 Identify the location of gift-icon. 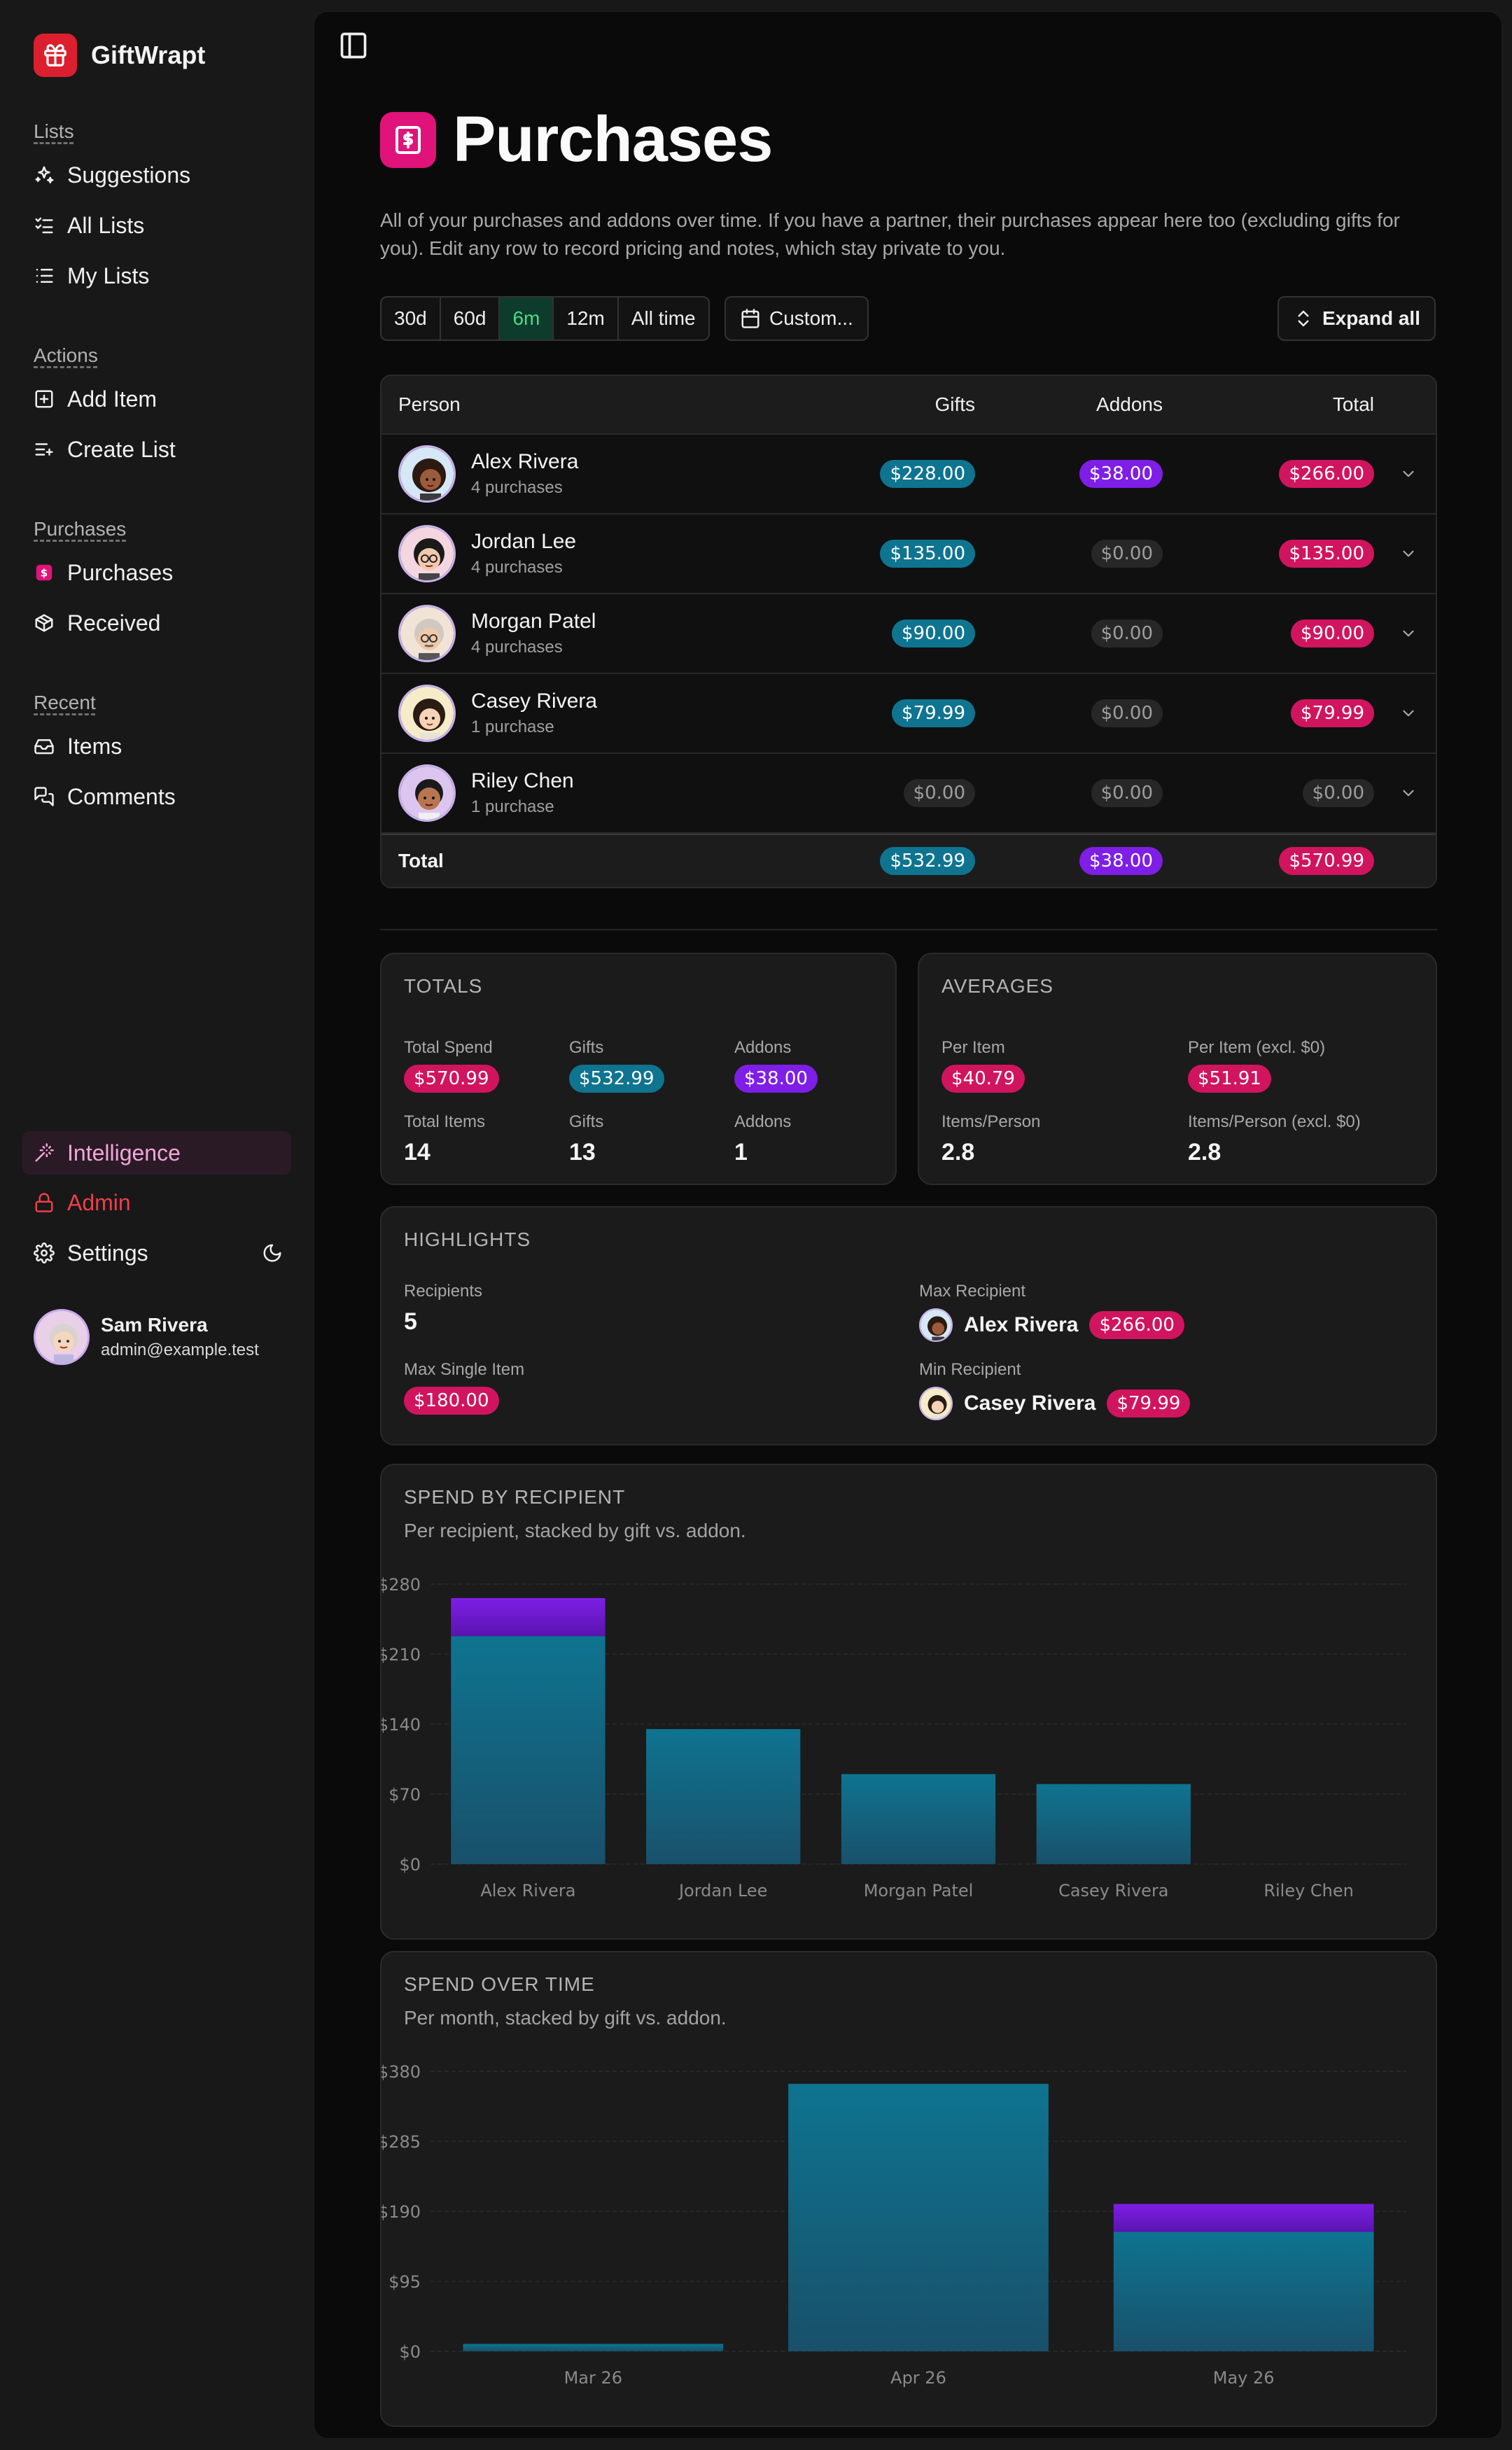
(55, 55).